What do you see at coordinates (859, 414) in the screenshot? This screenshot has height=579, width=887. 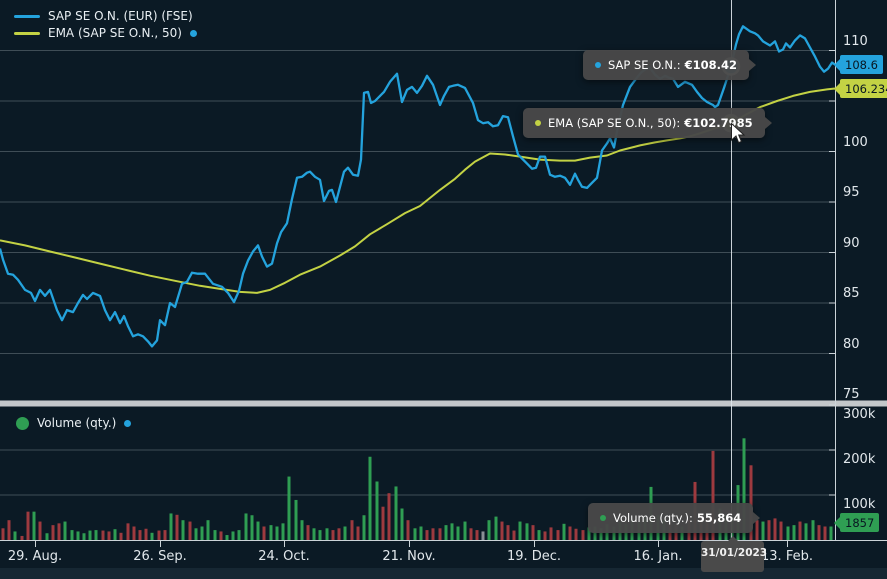 I see `volume-axis-label: 300k` at bounding box center [859, 414].